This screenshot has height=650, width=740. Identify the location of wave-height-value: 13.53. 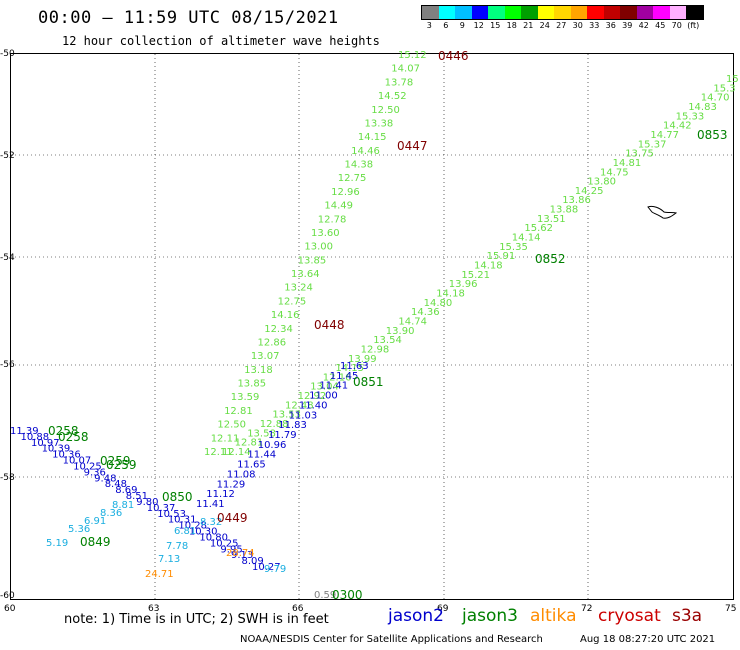
(286, 415).